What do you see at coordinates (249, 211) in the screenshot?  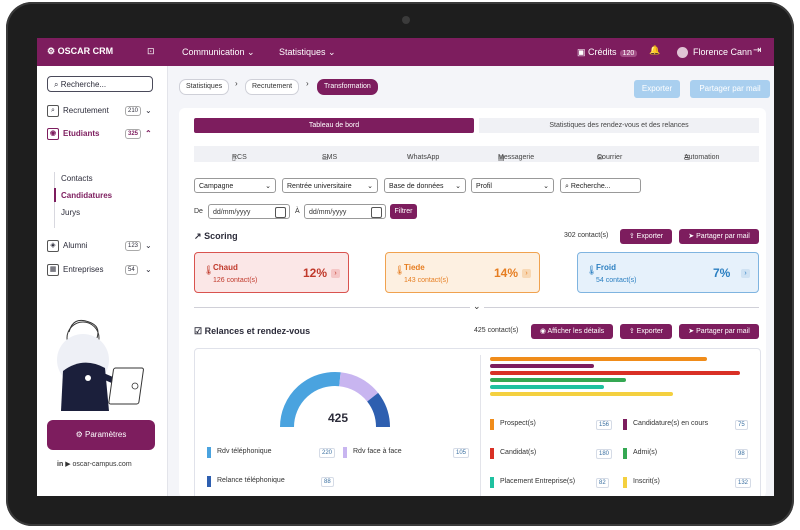 I see `date-from-input: dd/mm/yyyy` at bounding box center [249, 211].